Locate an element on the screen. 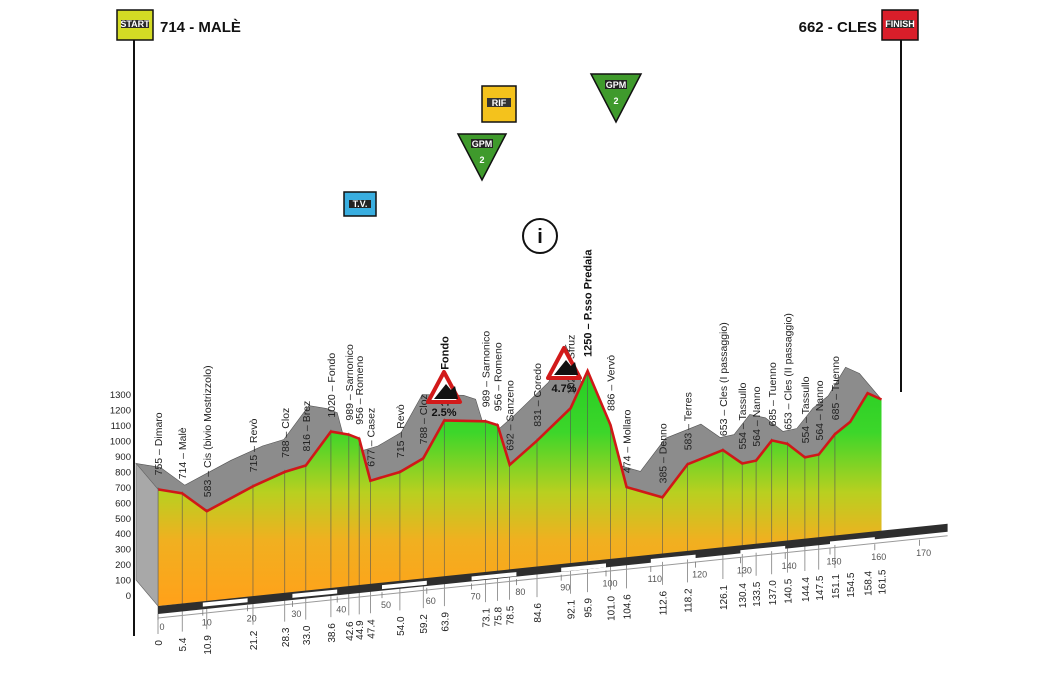  place-label-text: 715 – Revò is located at coordinates (254, 445).